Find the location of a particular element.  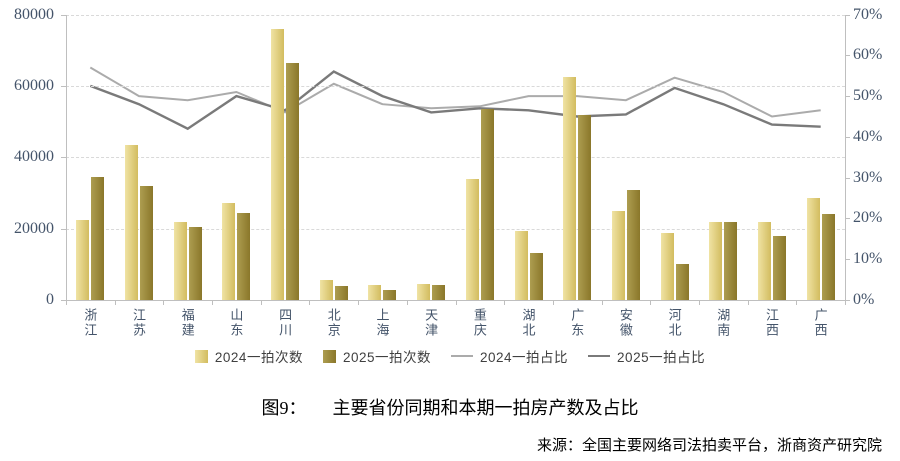

legend-swatch-2024-bars is located at coordinates (201, 356).